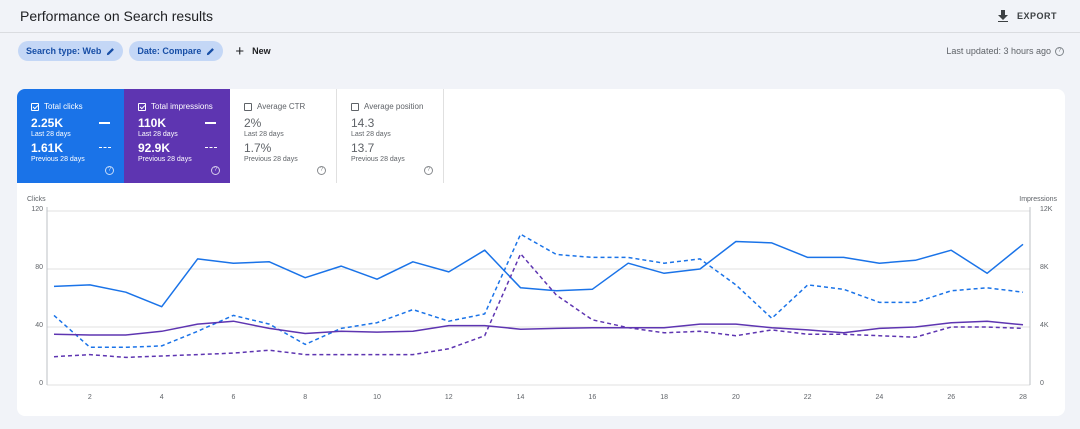 This screenshot has width=1080, height=429. What do you see at coordinates (258, 148) in the screenshot?
I see `metric-prev-value: 1.7%` at bounding box center [258, 148].